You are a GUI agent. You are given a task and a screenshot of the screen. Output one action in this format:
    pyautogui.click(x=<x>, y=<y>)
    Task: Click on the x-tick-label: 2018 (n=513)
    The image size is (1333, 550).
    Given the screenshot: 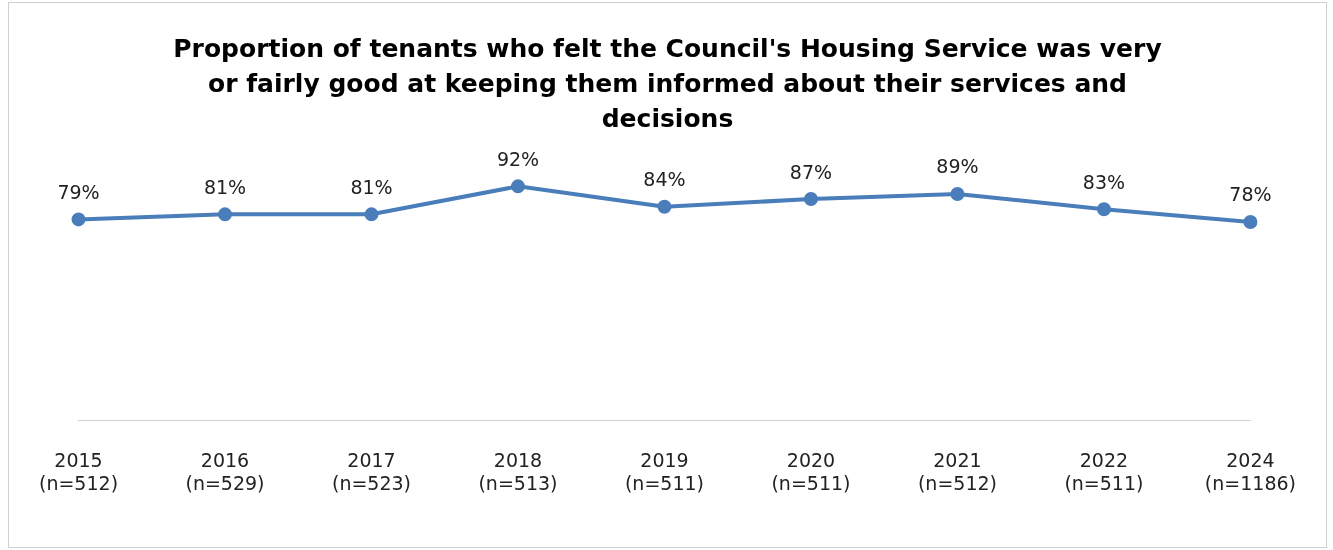 What is the action you would take?
    pyautogui.click(x=518, y=471)
    